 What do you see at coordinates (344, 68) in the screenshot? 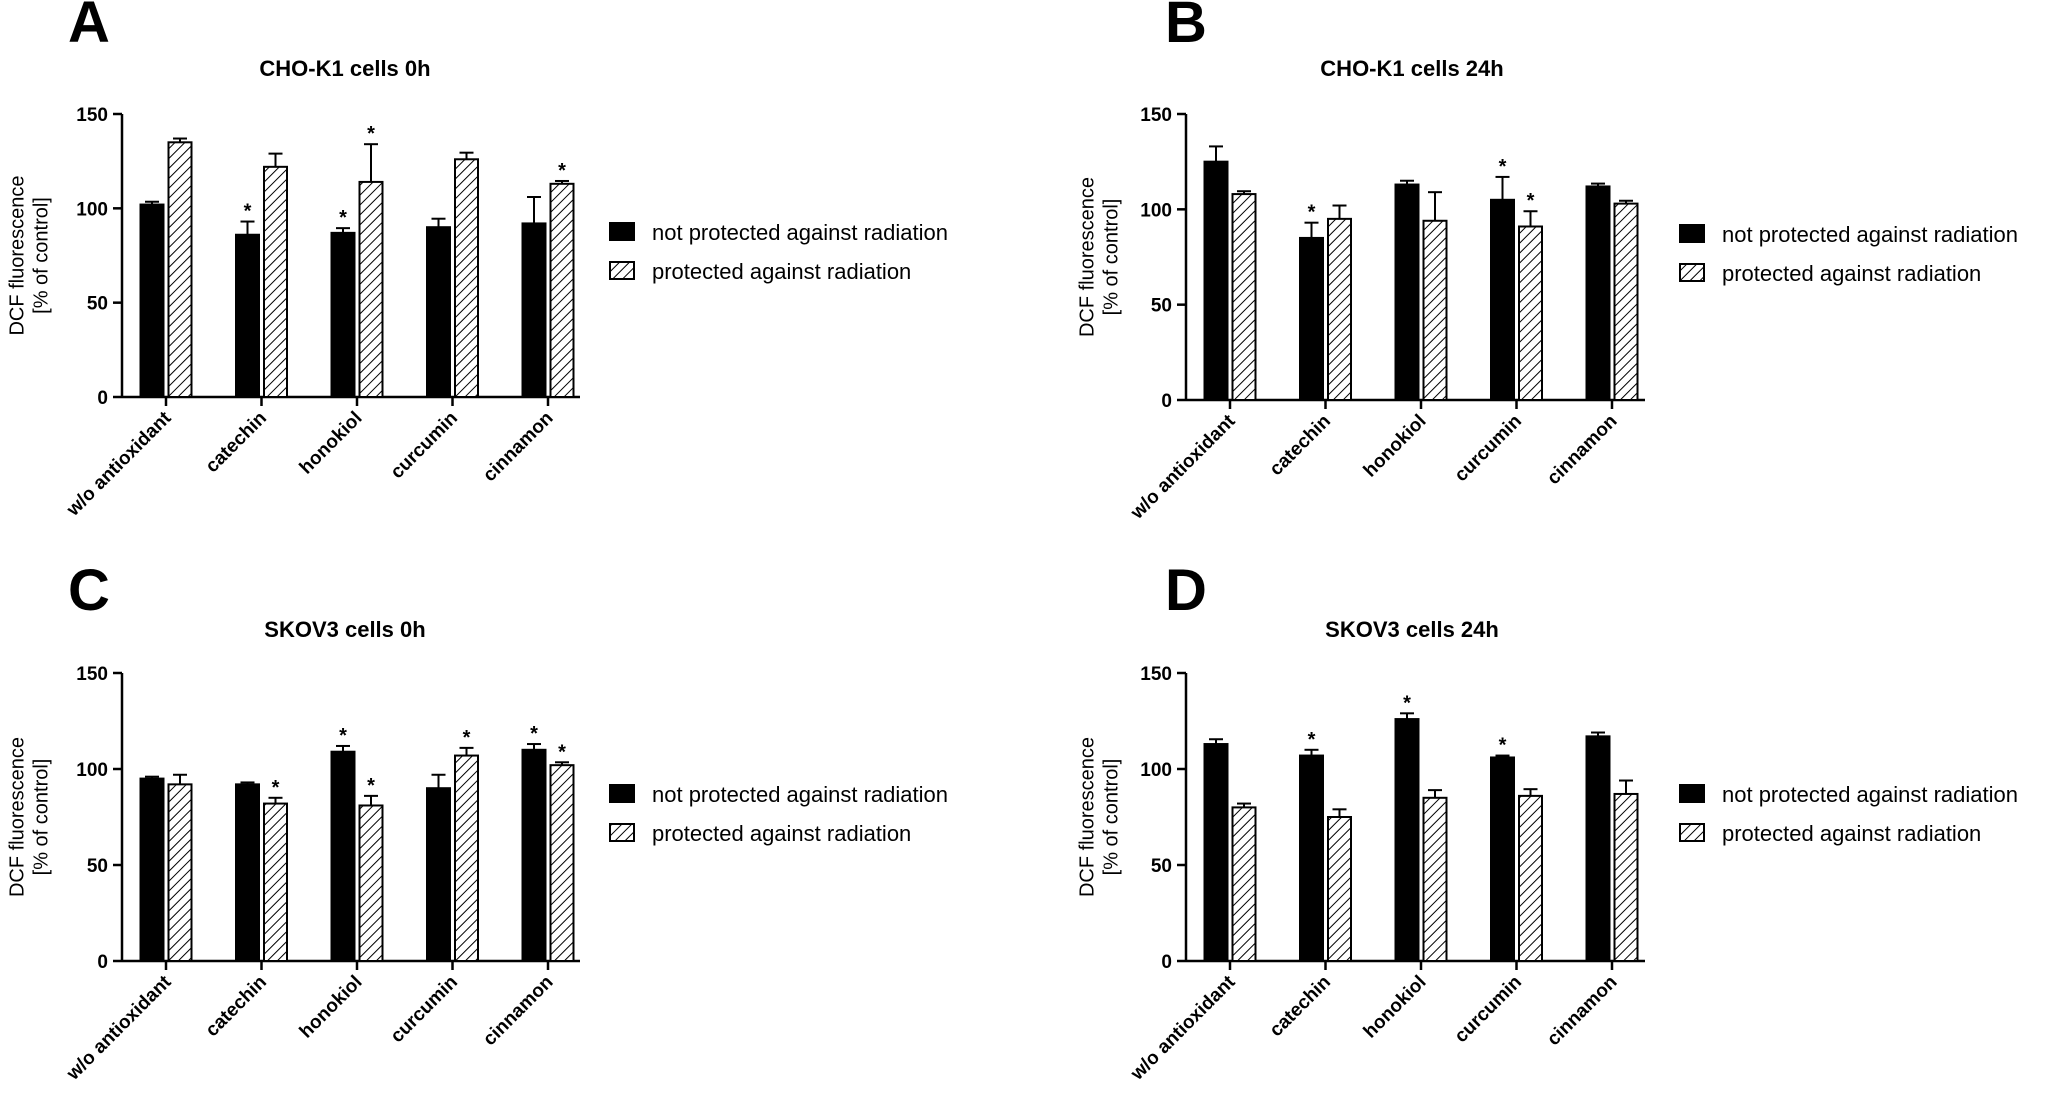
I see `panel-title: CHO-K1 cells 0h` at bounding box center [344, 68].